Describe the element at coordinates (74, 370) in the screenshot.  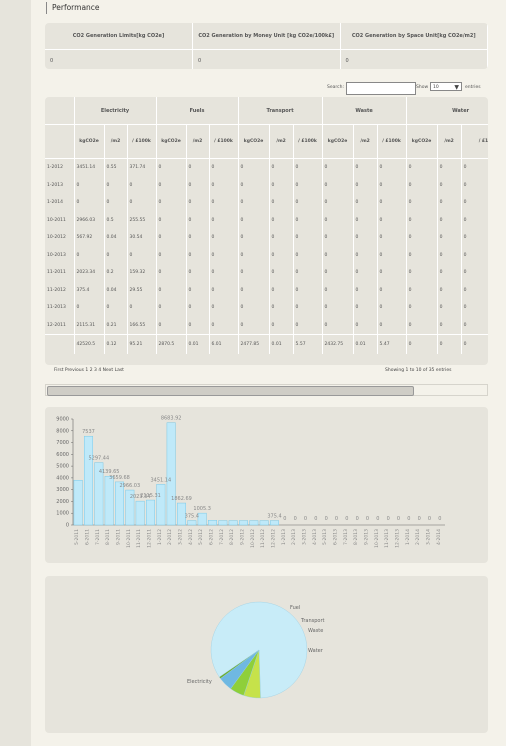
I see `pager-previous: Previous` at that location.